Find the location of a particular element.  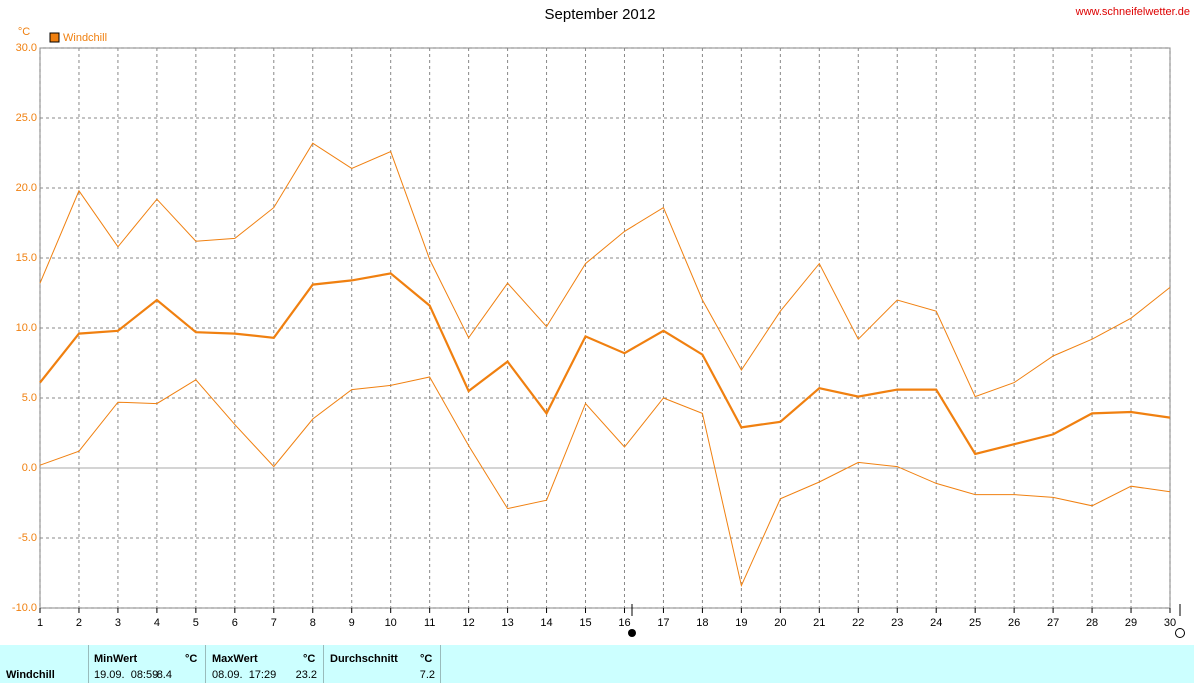

x-tick-label: 13 is located at coordinates (507, 623).